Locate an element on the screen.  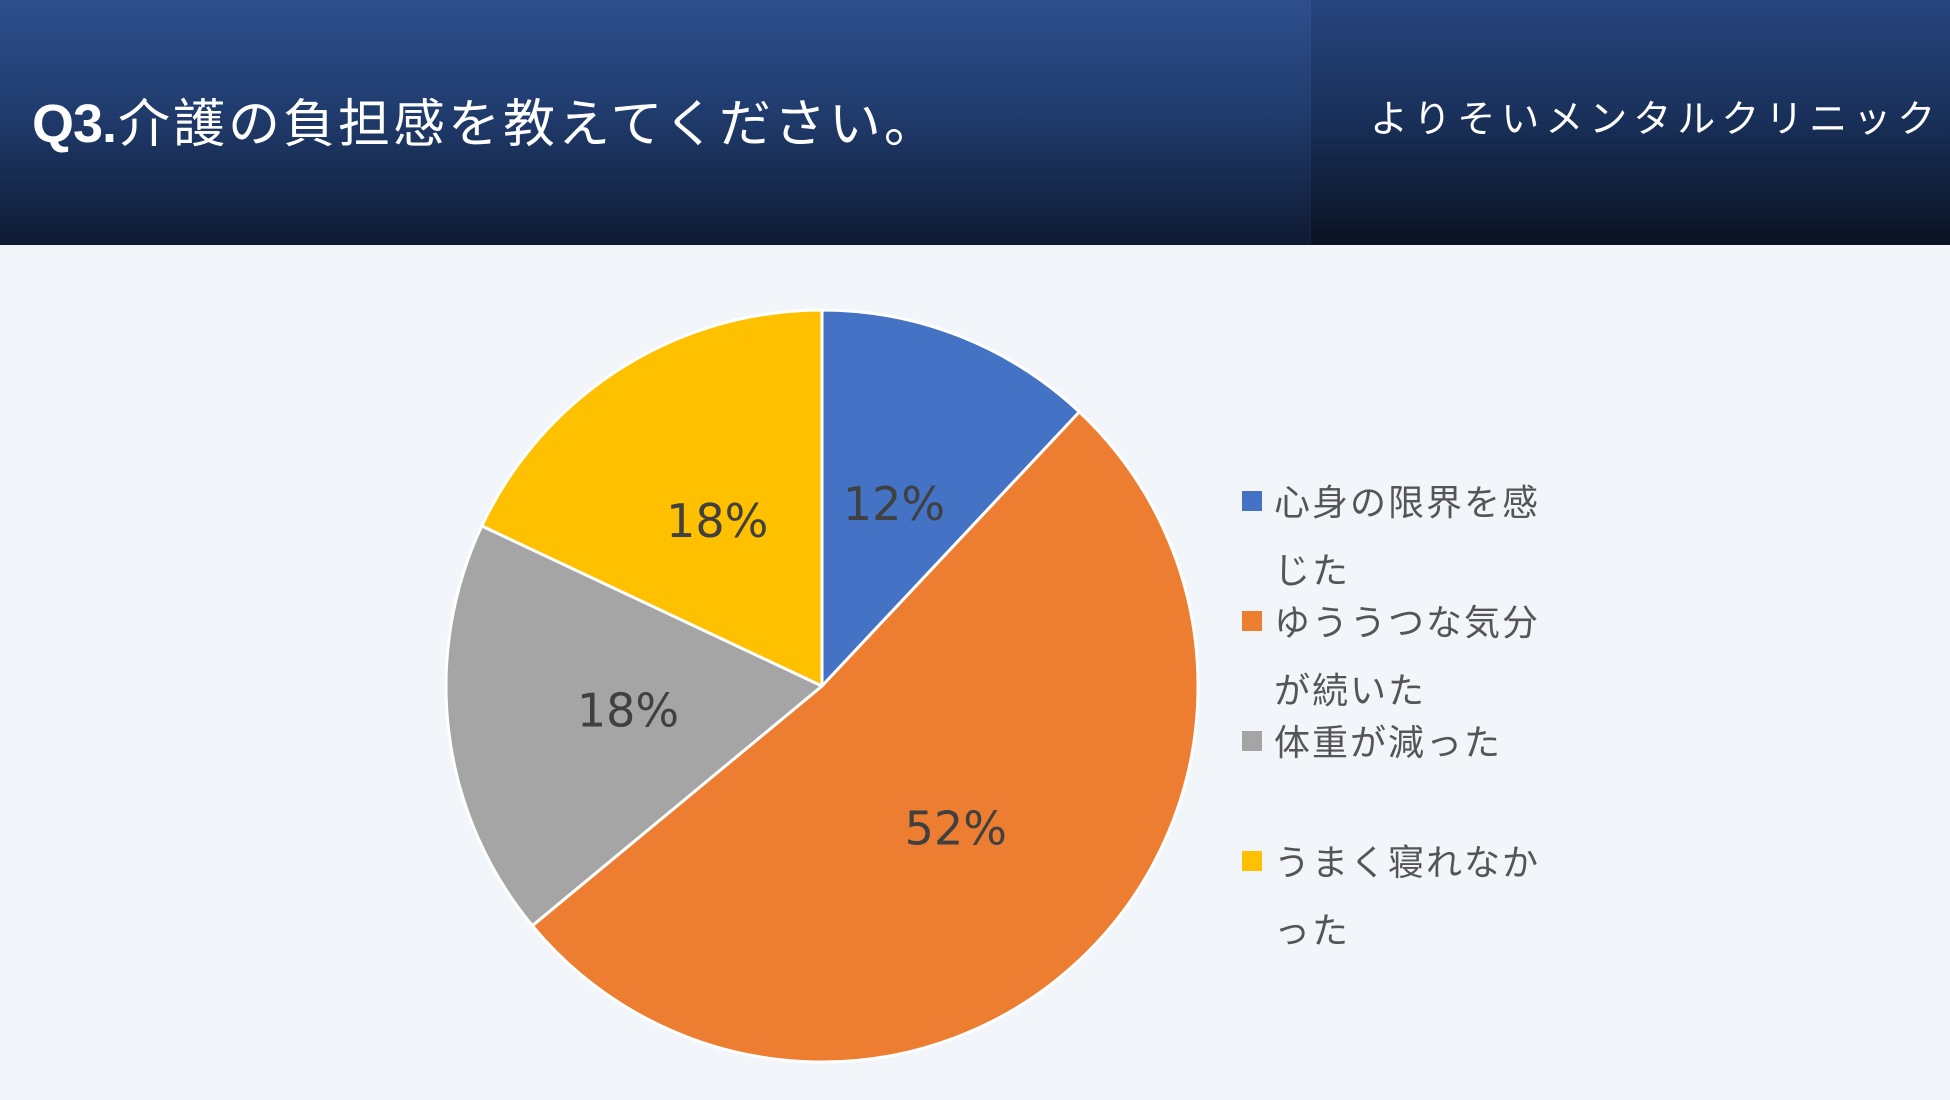
pie-data-label-2: 18% is located at coordinates (628, 711).